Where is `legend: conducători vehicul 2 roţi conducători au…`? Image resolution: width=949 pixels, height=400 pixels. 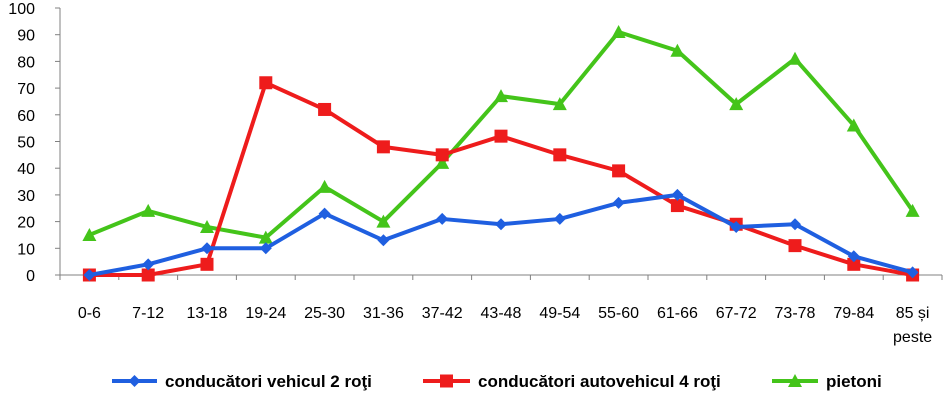
legend: conducători vehicul 2 roţi conducători au… is located at coordinates (497, 381).